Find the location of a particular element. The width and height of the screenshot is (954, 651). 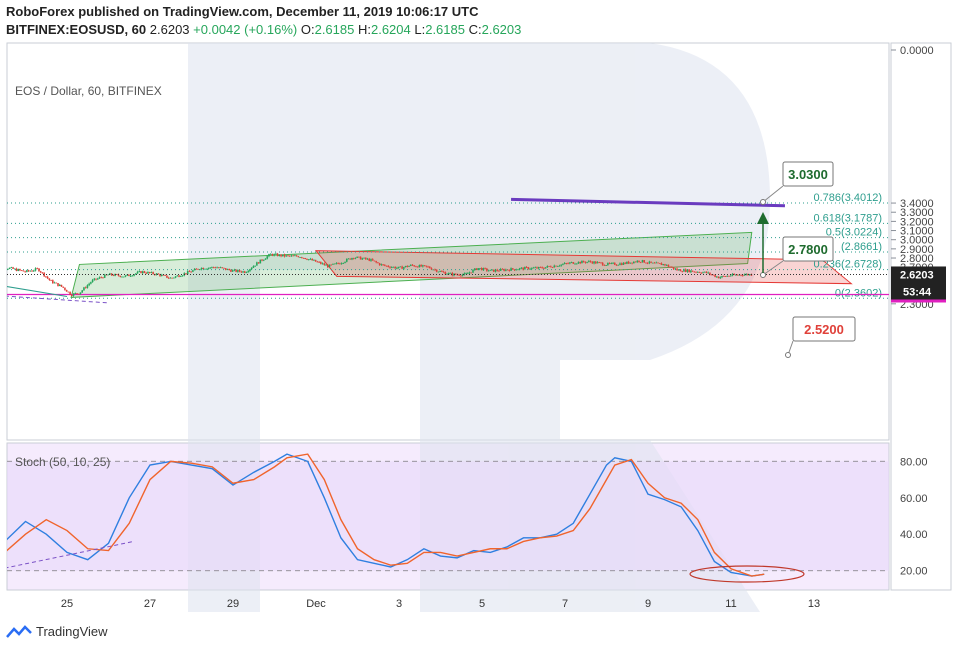

low-value: 2.6185 is located at coordinates (445, 29).